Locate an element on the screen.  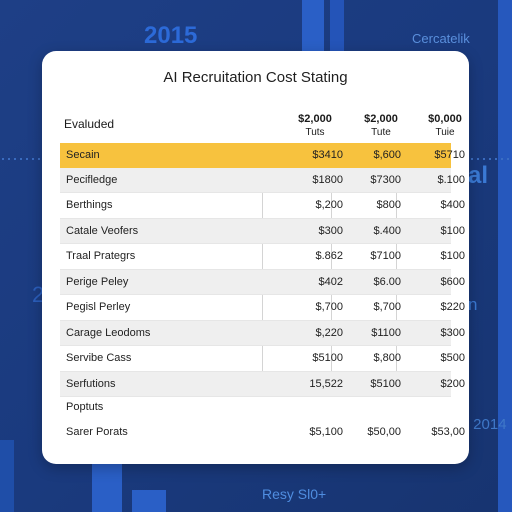
column-header-sub: Tuts is located at coordinates (315, 132).